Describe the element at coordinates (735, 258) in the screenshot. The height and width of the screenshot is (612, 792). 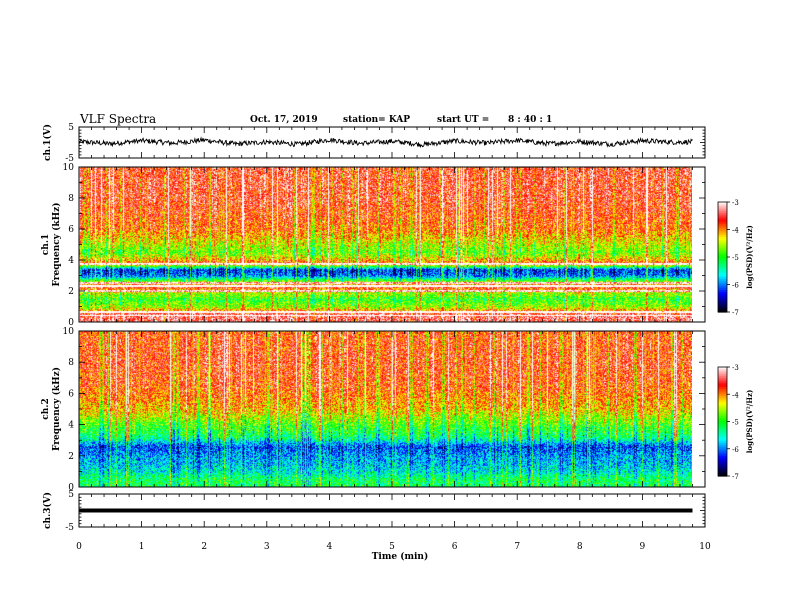
I see `ch1-colorbar-tick-label: -5` at that location.